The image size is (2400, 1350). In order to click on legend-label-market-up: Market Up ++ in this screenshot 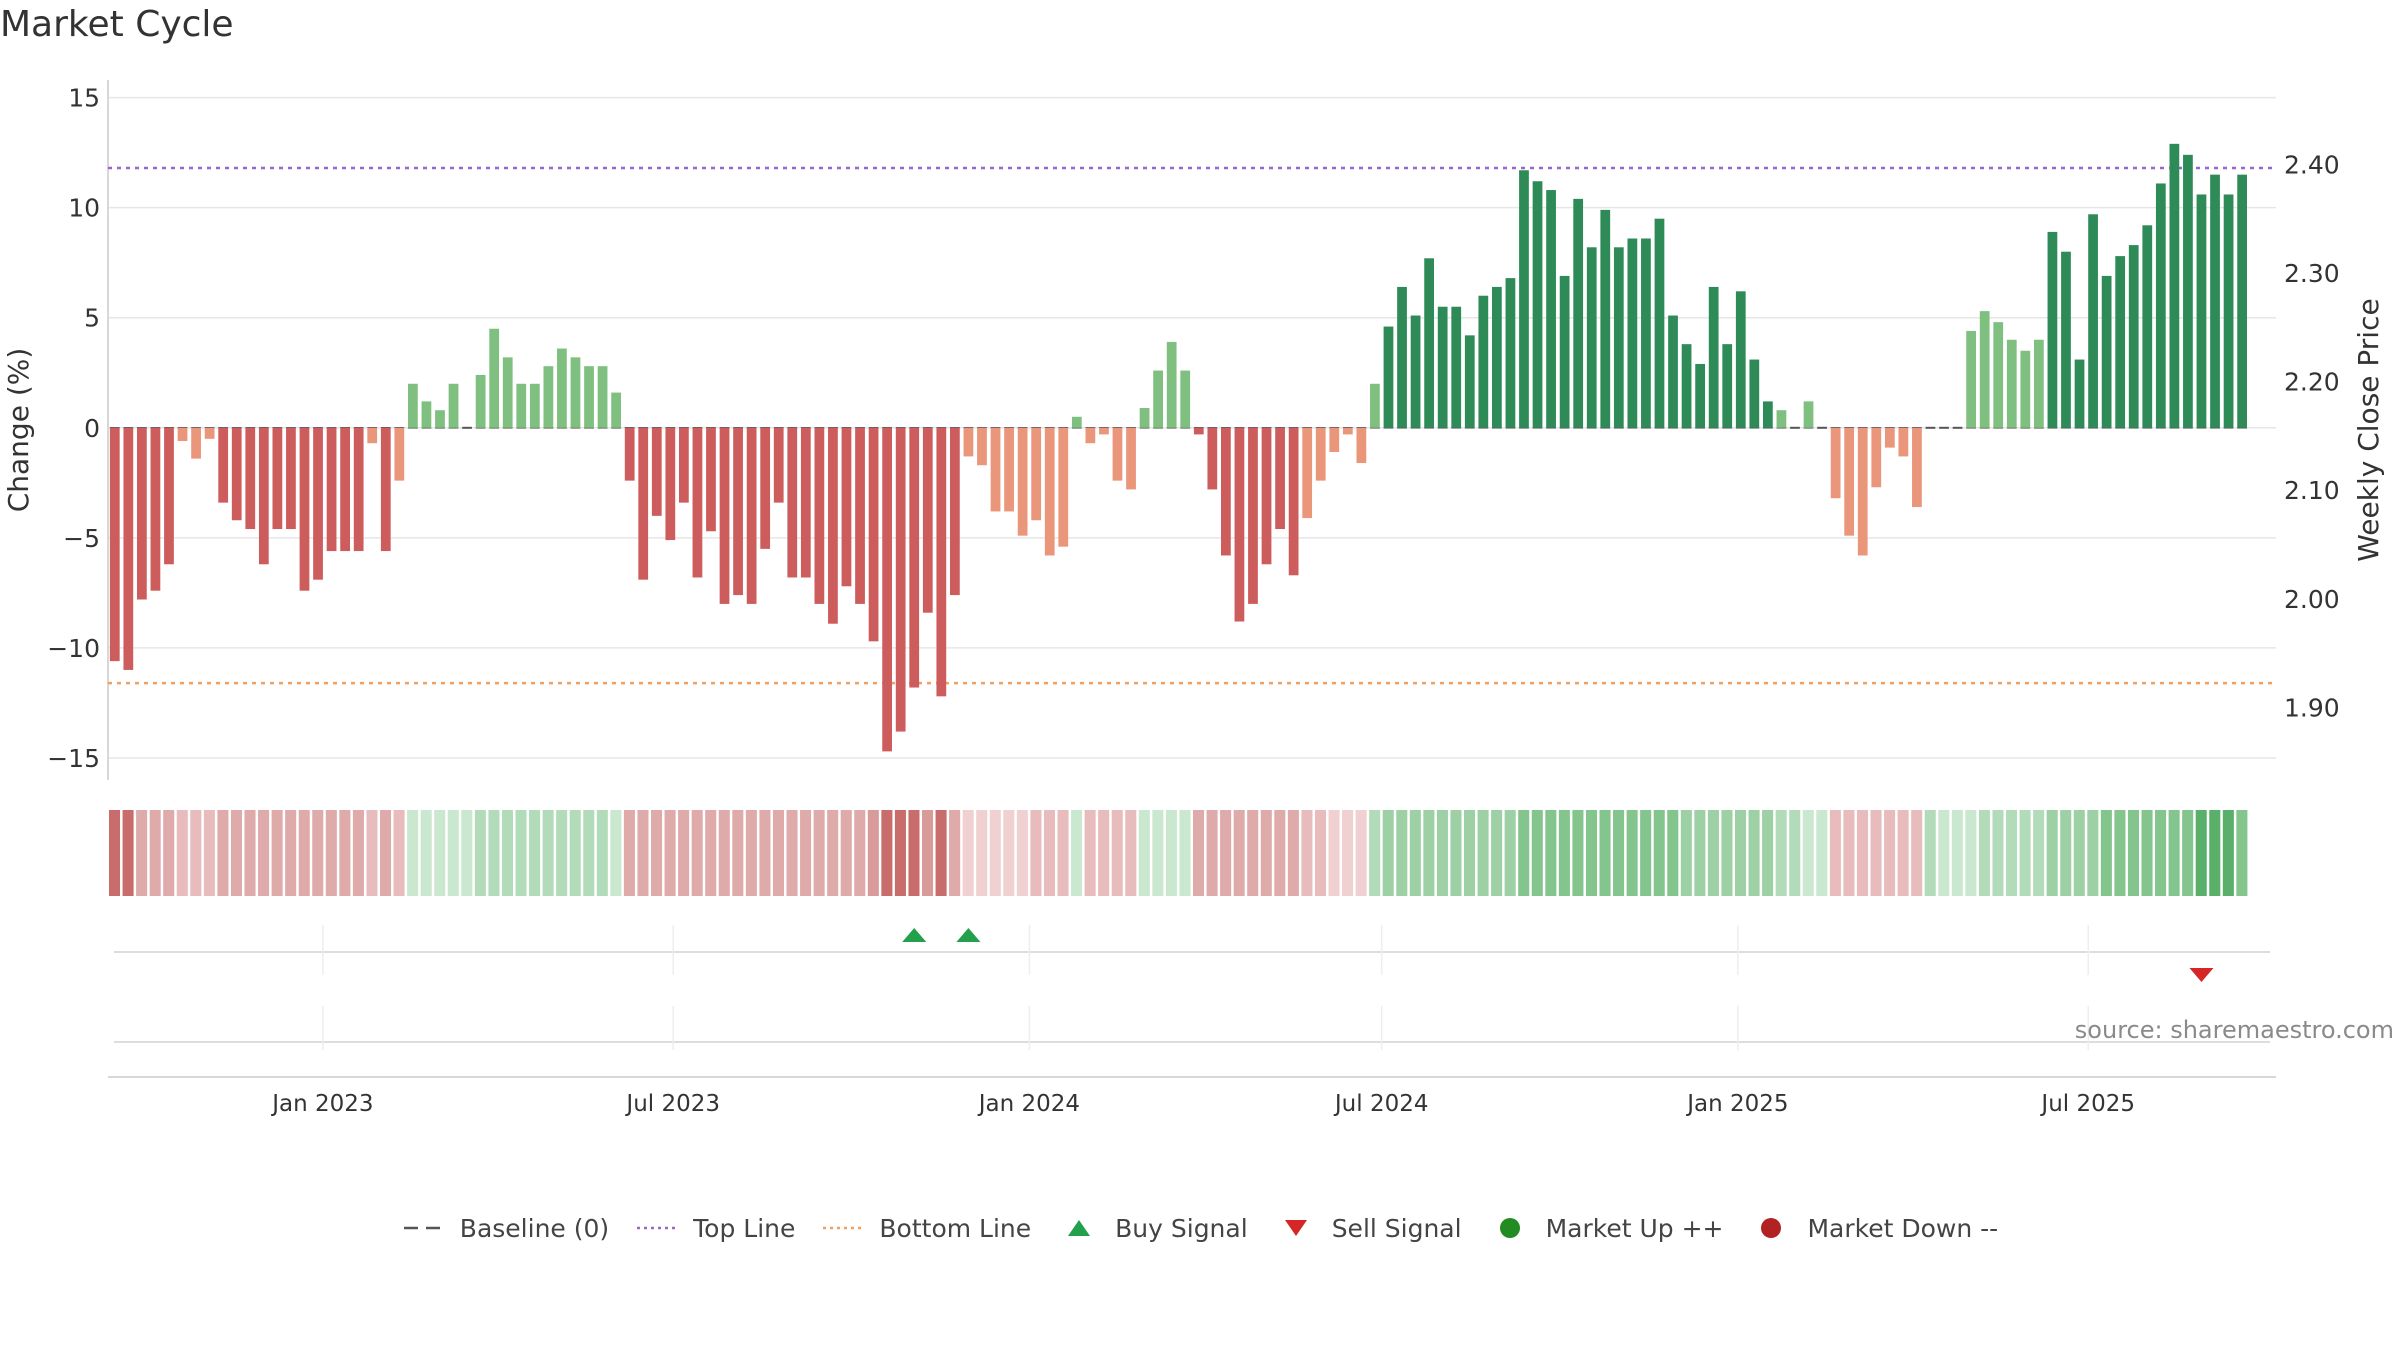, I will do `click(1634, 1228)`.